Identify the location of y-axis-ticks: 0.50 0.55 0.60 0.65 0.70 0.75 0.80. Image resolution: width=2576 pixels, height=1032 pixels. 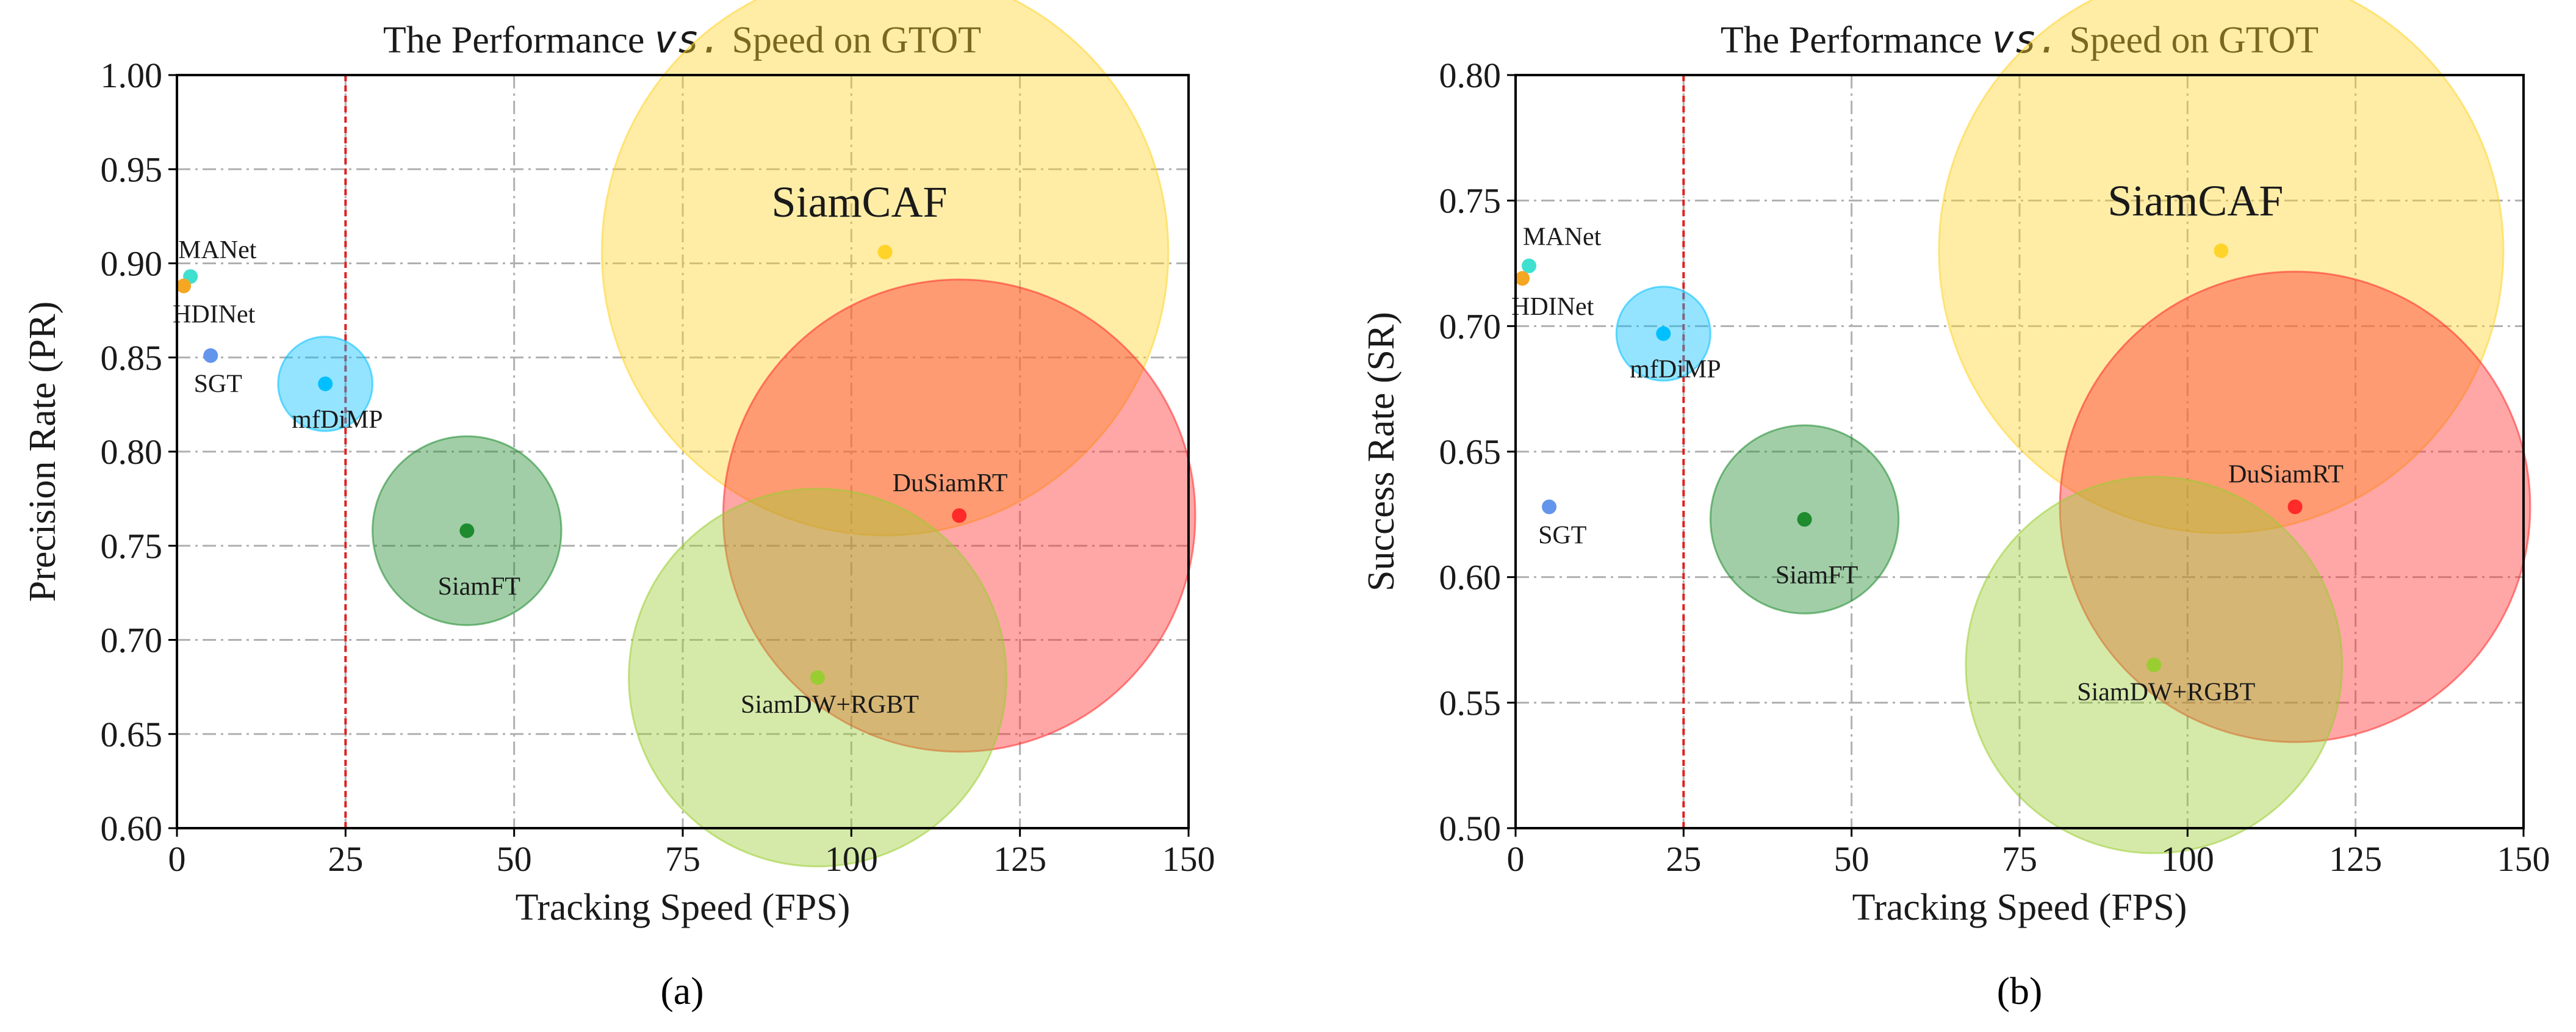
(1477, 452).